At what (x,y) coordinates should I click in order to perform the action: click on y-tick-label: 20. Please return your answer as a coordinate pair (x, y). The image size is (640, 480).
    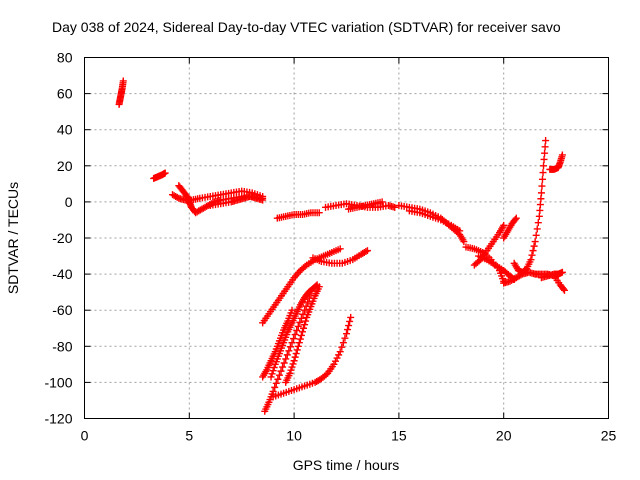
    Looking at the image, I should click on (65, 166).